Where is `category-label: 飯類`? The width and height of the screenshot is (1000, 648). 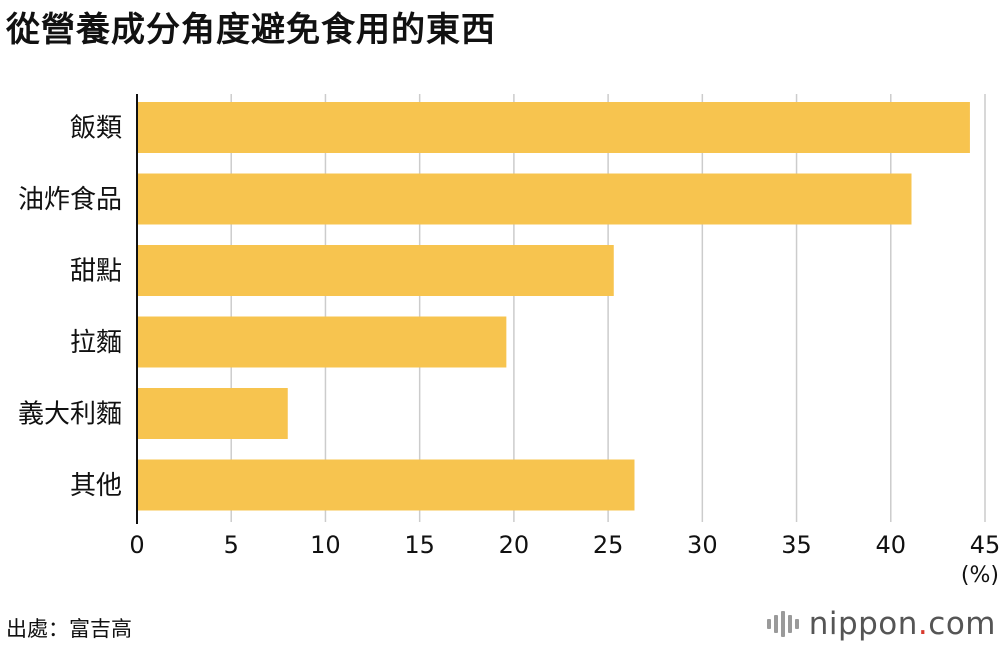
category-label: 飯類 is located at coordinates (96, 129).